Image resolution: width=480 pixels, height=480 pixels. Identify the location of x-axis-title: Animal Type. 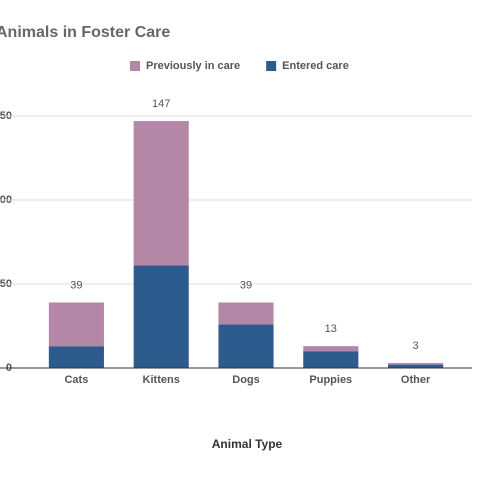
(247, 444).